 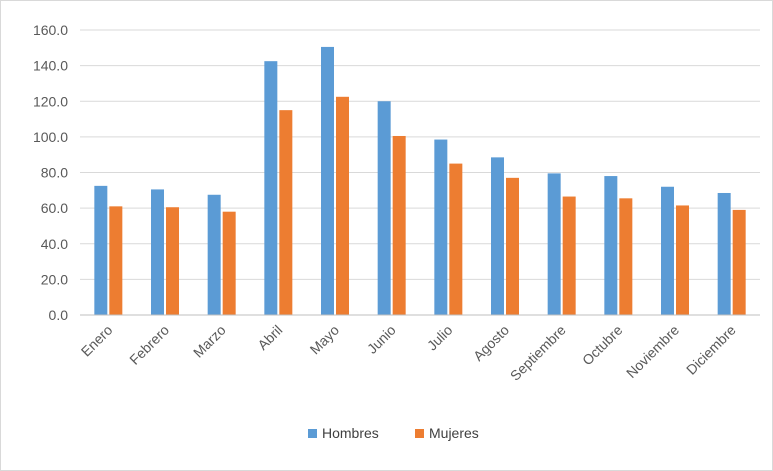 What do you see at coordinates (149, 345) in the screenshot?
I see `x-tick-label: Febrero` at bounding box center [149, 345].